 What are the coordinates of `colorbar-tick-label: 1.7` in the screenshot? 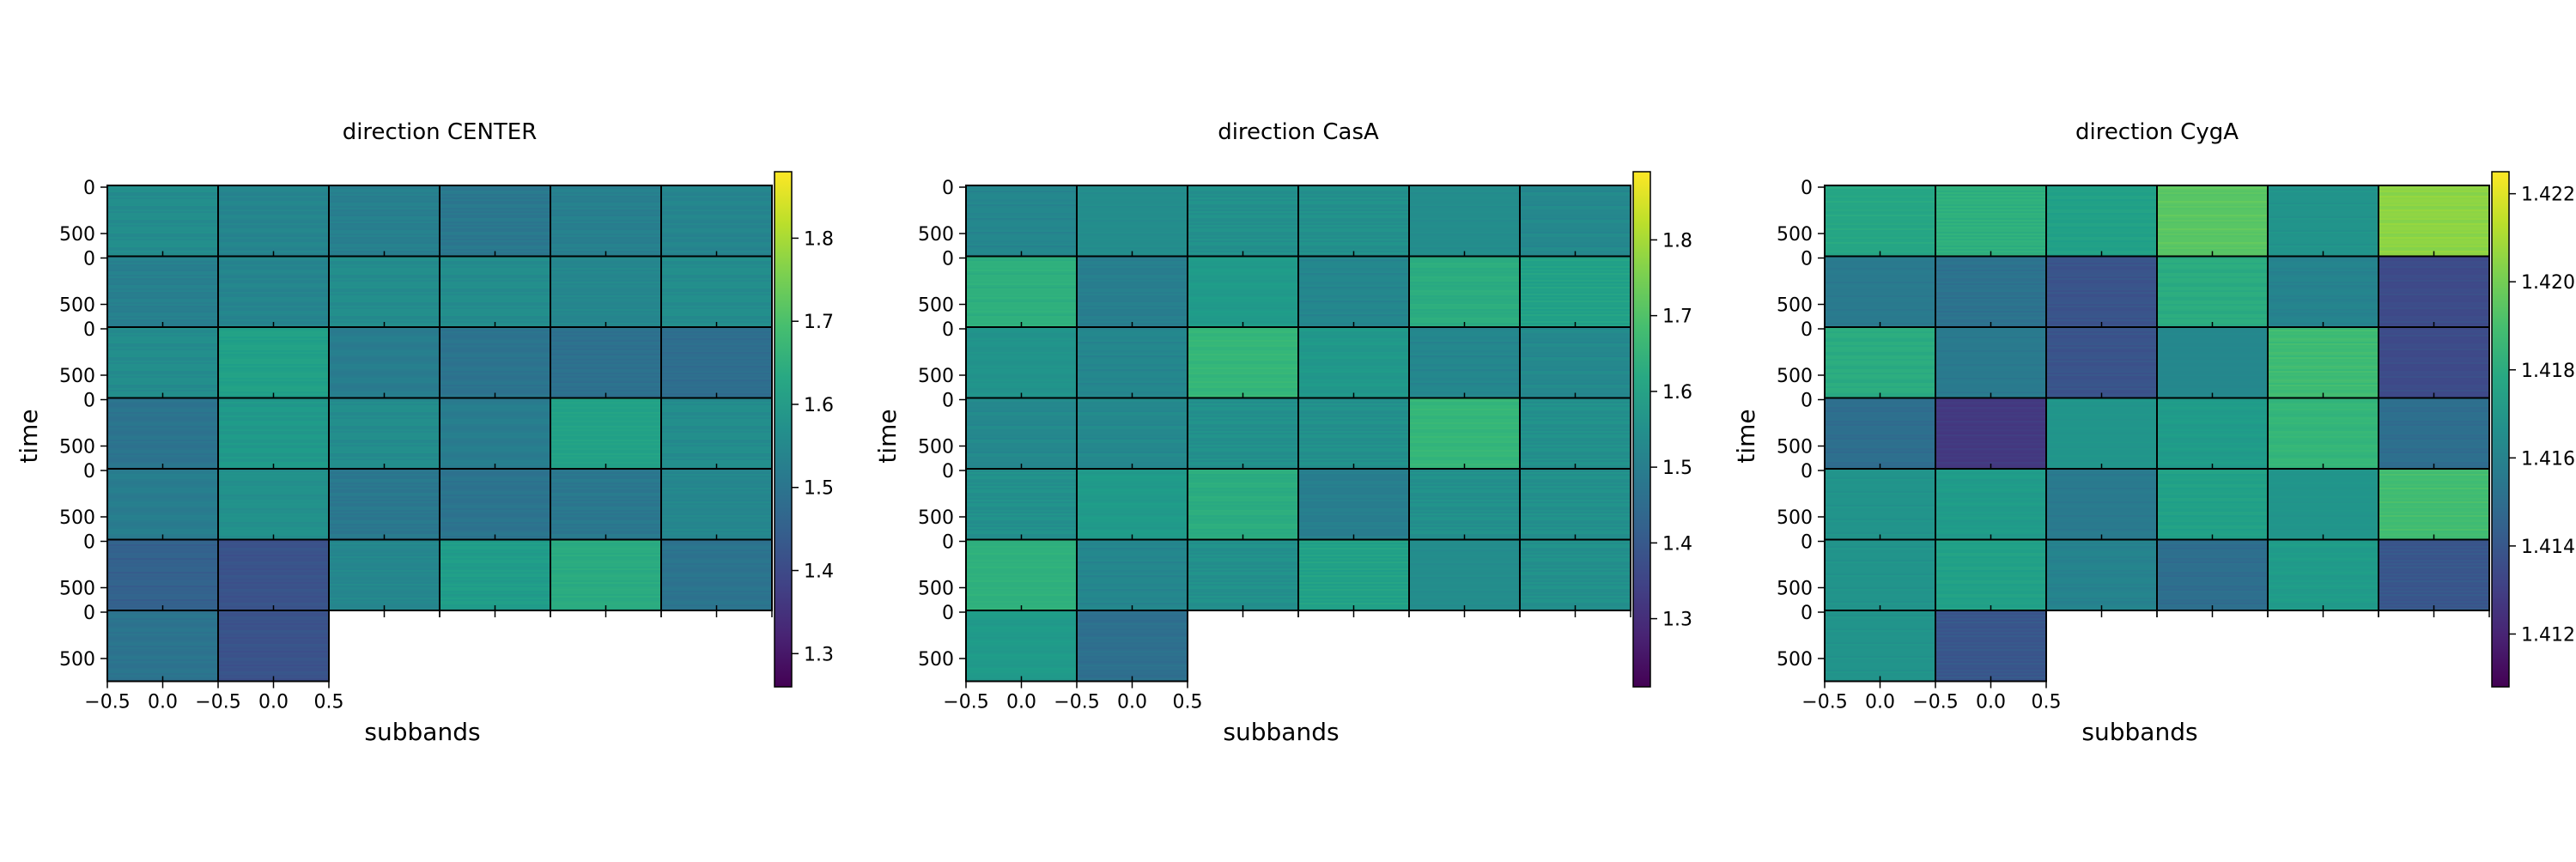 It's located at (1677, 317).